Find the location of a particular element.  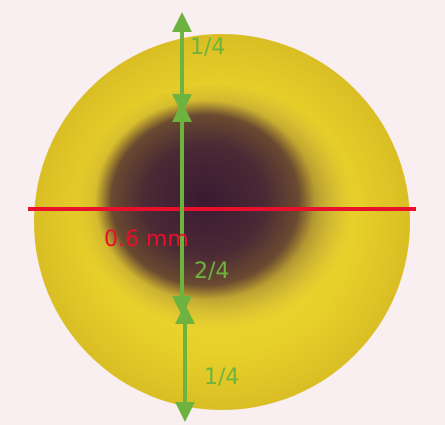

lower-fraction-label: 1/4 is located at coordinates (221, 377).